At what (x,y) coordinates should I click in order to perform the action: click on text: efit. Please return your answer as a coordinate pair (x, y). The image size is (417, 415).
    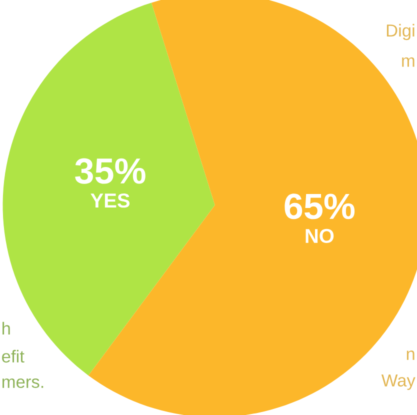
    Looking at the image, I should click on (13, 356).